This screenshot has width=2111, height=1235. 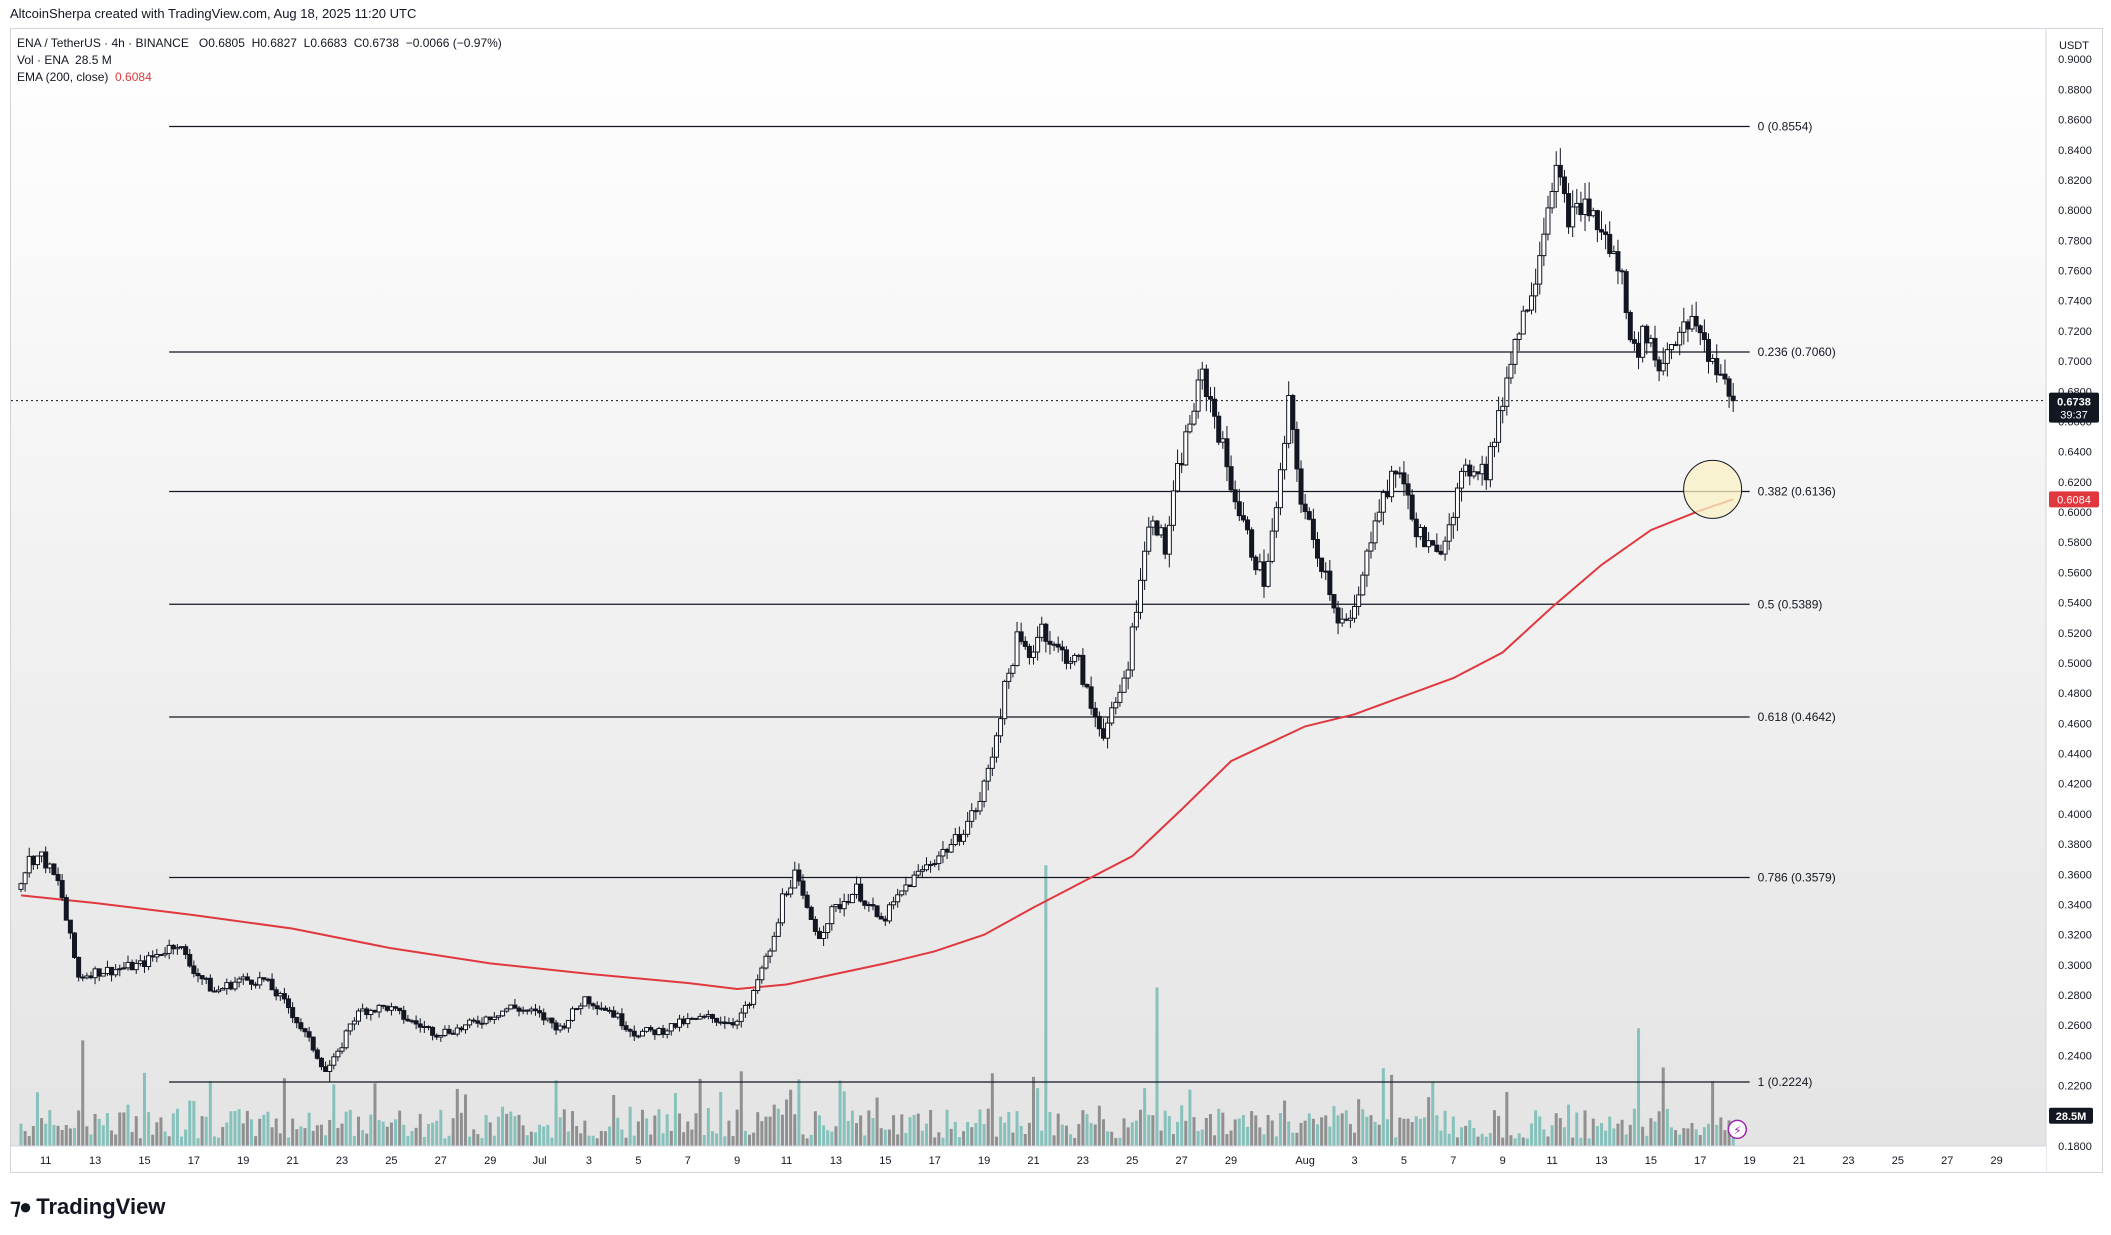 I want to click on legend-volume-row: Vol · ENA 28.5 M, so click(x=259, y=60).